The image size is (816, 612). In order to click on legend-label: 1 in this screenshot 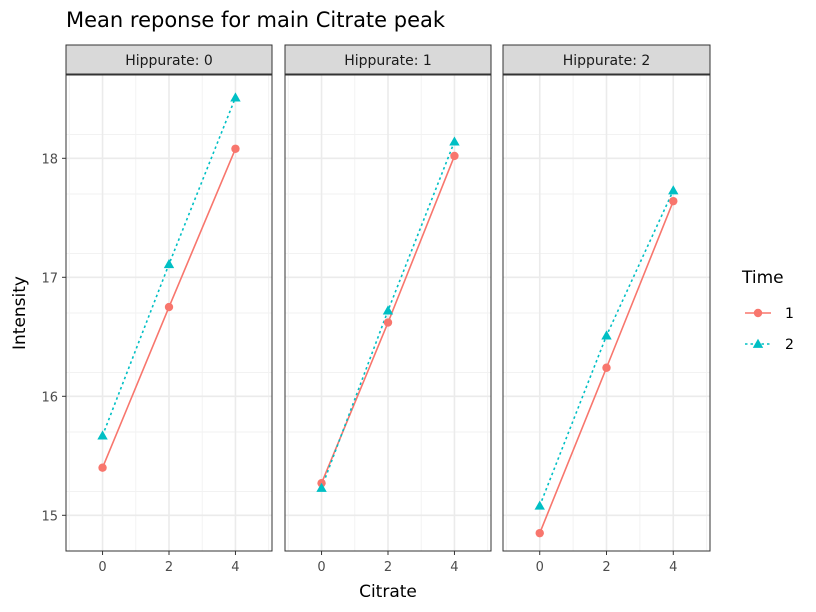, I will do `click(789, 314)`.